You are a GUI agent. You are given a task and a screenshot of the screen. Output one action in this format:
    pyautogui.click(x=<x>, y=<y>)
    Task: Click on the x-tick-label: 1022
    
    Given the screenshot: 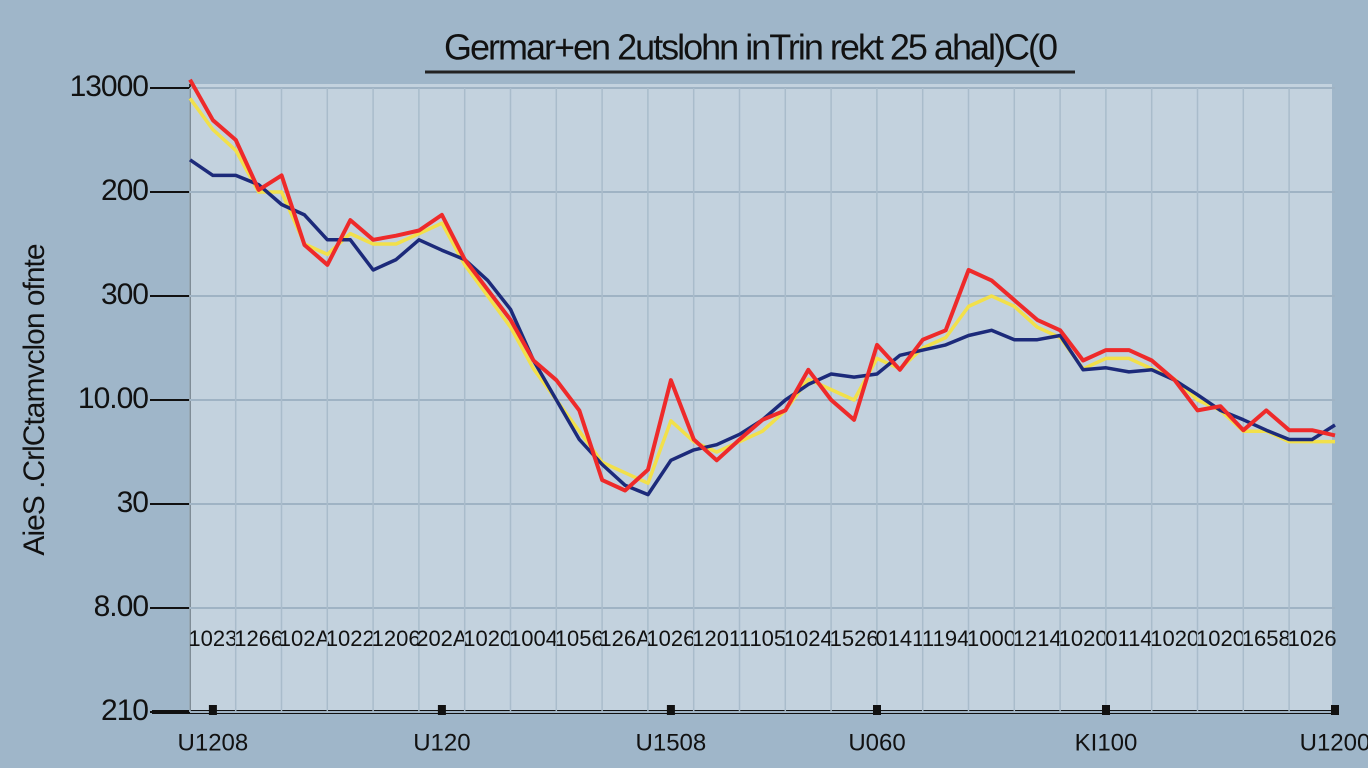 What is the action you would take?
    pyautogui.click(x=350, y=638)
    